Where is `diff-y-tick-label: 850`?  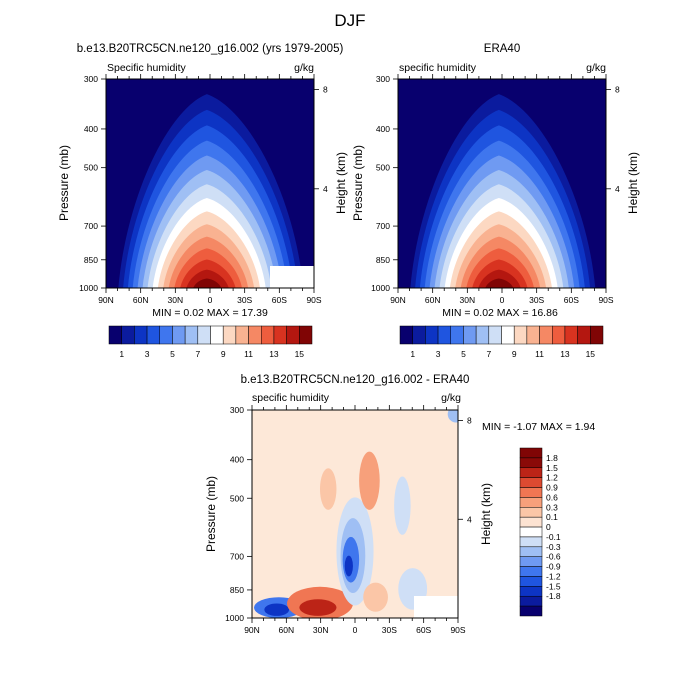 diff-y-tick-label: 850 is located at coordinates (237, 590).